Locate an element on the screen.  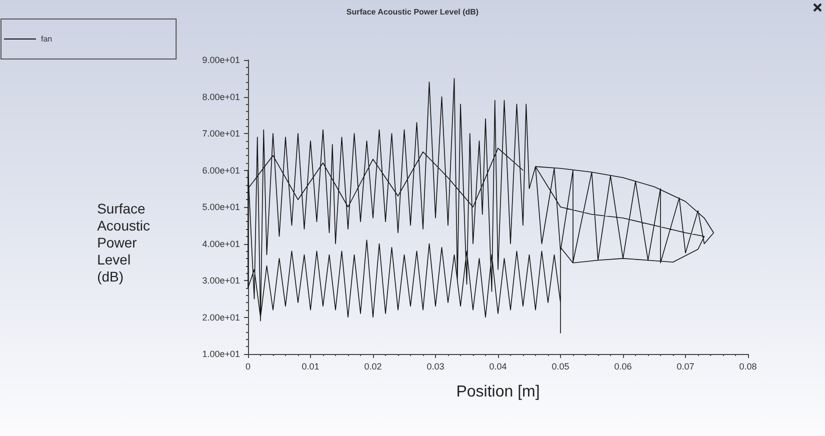
legend-label: fan is located at coordinates (46, 39).